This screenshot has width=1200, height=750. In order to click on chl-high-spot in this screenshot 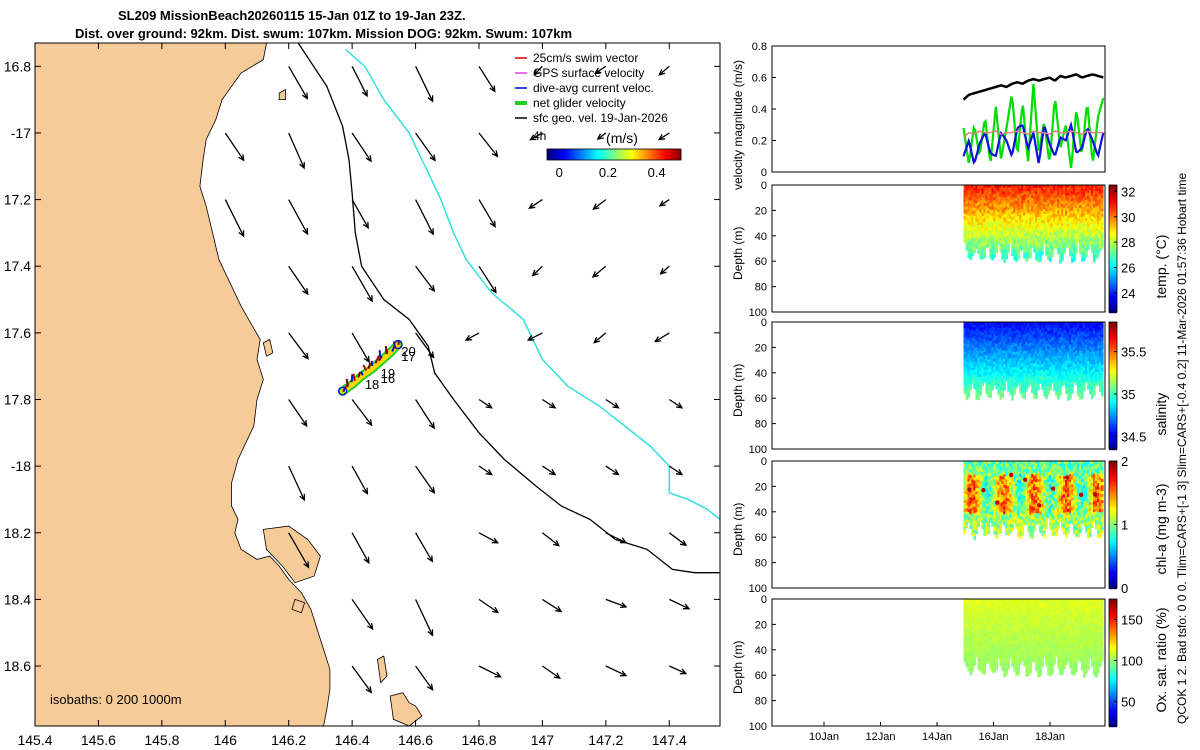, I will do `click(997, 502)`.